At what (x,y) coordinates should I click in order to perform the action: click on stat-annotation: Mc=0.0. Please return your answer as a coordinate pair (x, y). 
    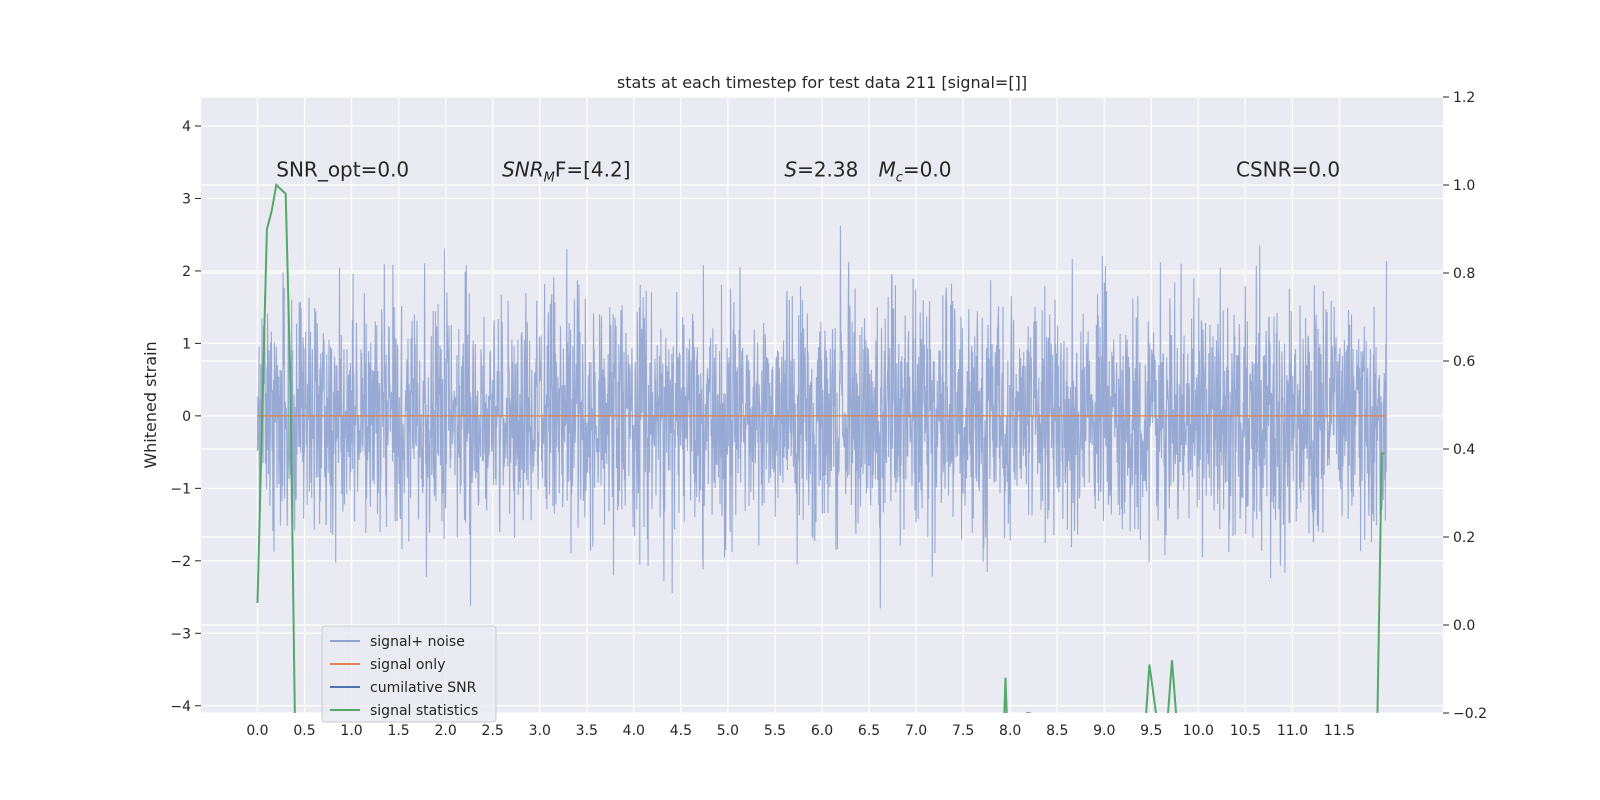
    Looking at the image, I should click on (914, 172).